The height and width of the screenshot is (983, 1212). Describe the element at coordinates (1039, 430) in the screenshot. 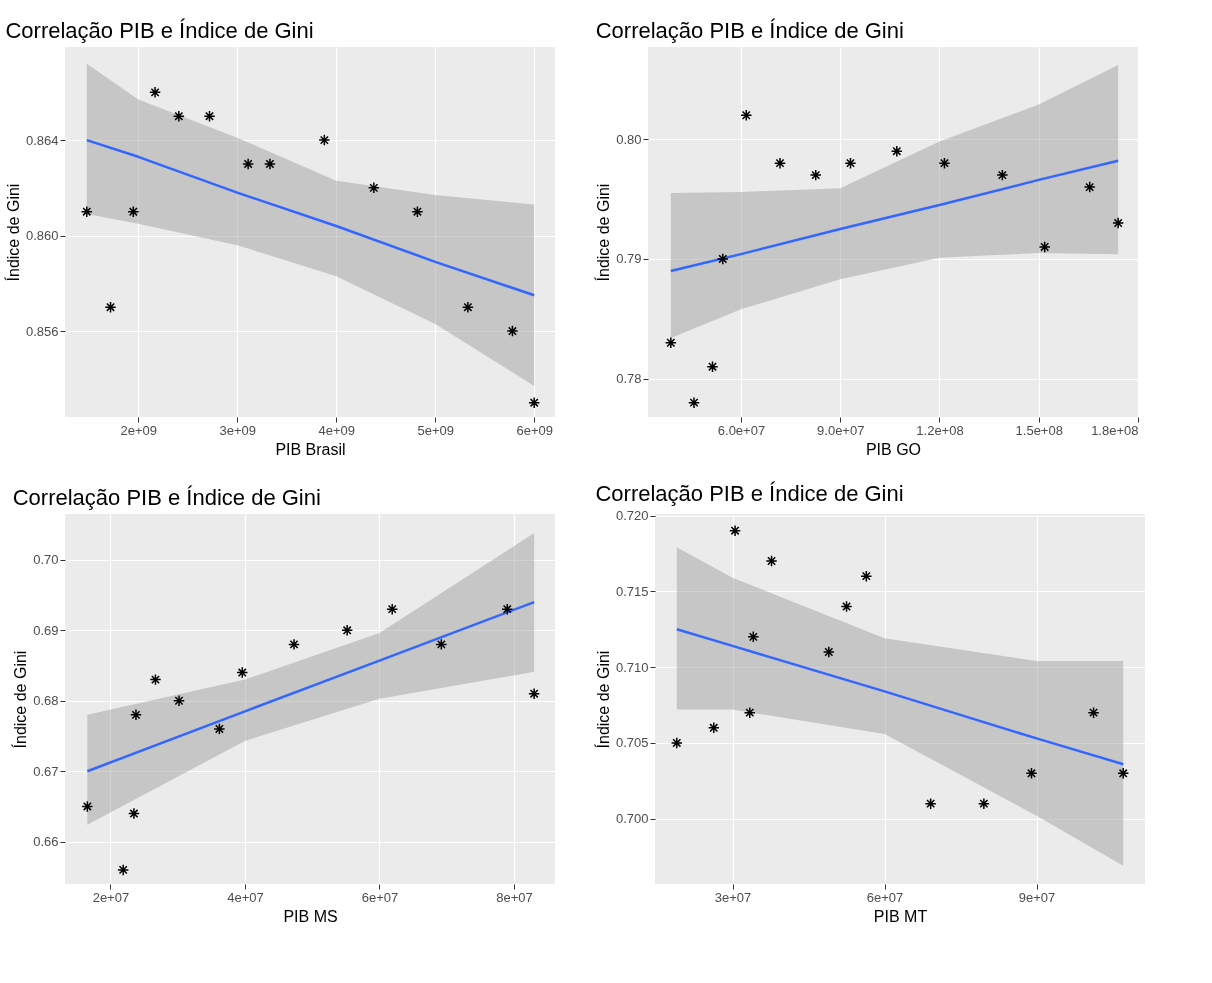

I see `x-tick-label: 1.5e+08` at that location.